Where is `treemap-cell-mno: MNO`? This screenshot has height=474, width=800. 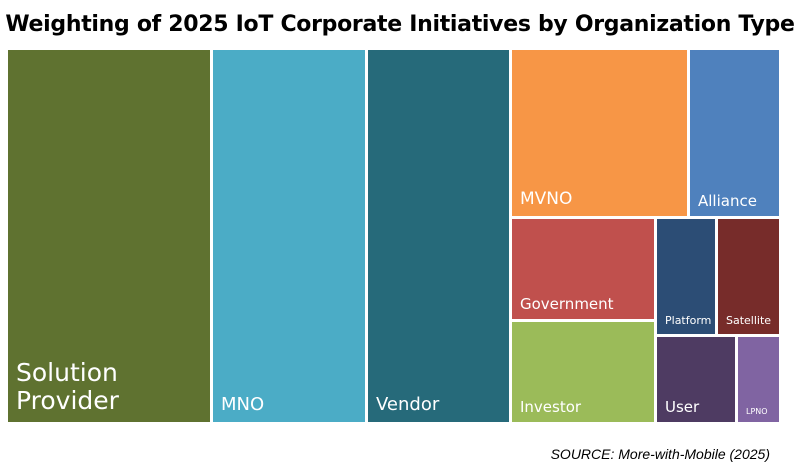 treemap-cell-mno: MNO is located at coordinates (289, 236).